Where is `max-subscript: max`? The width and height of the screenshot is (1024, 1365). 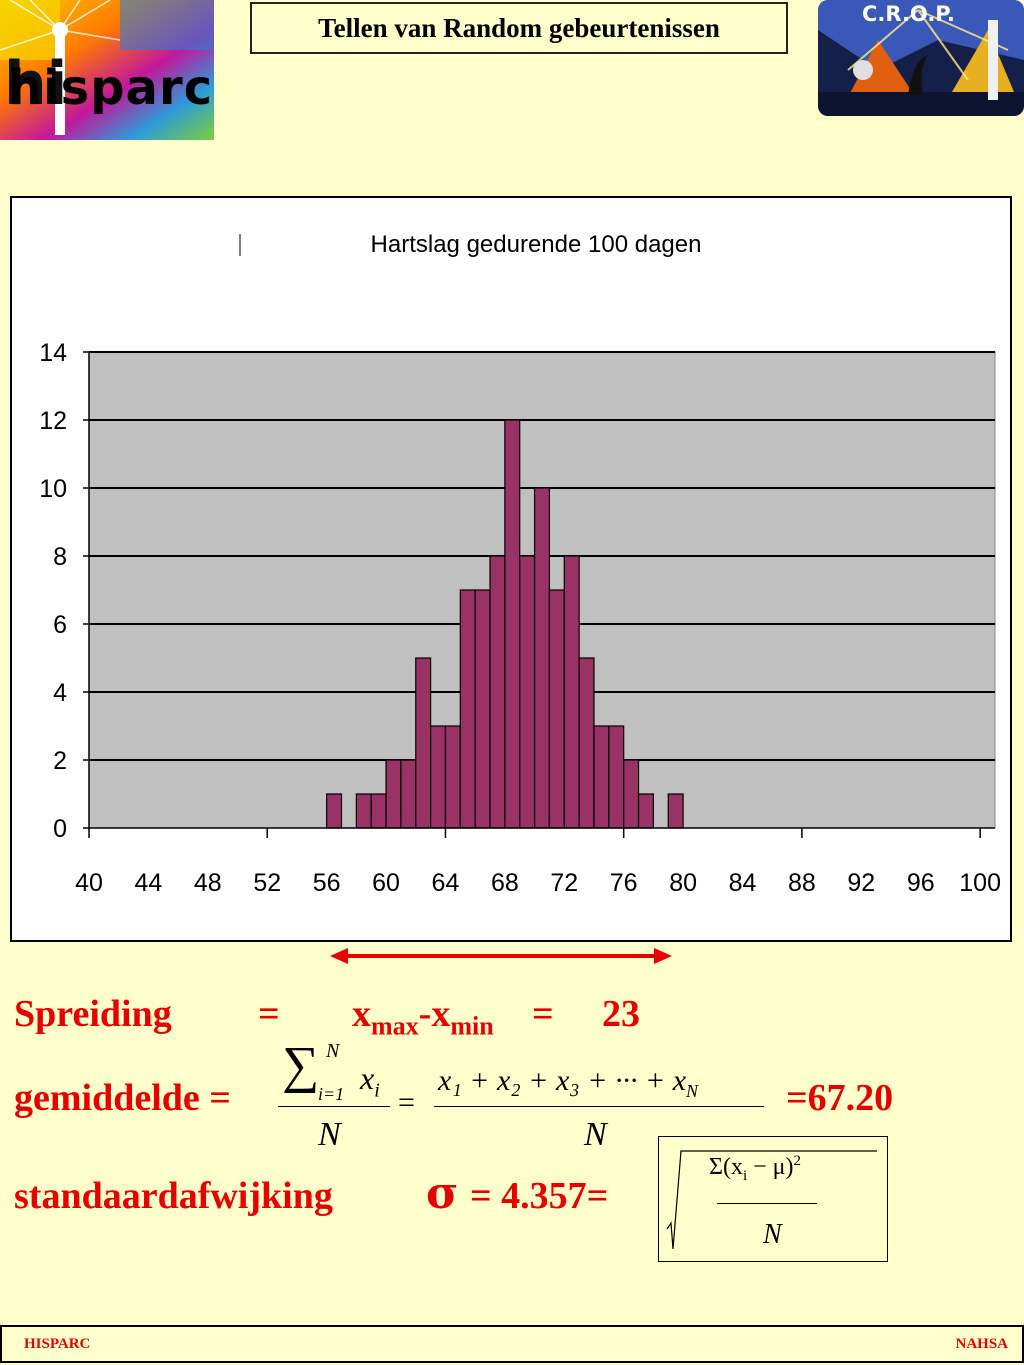
max-subscript: max is located at coordinates (395, 1026).